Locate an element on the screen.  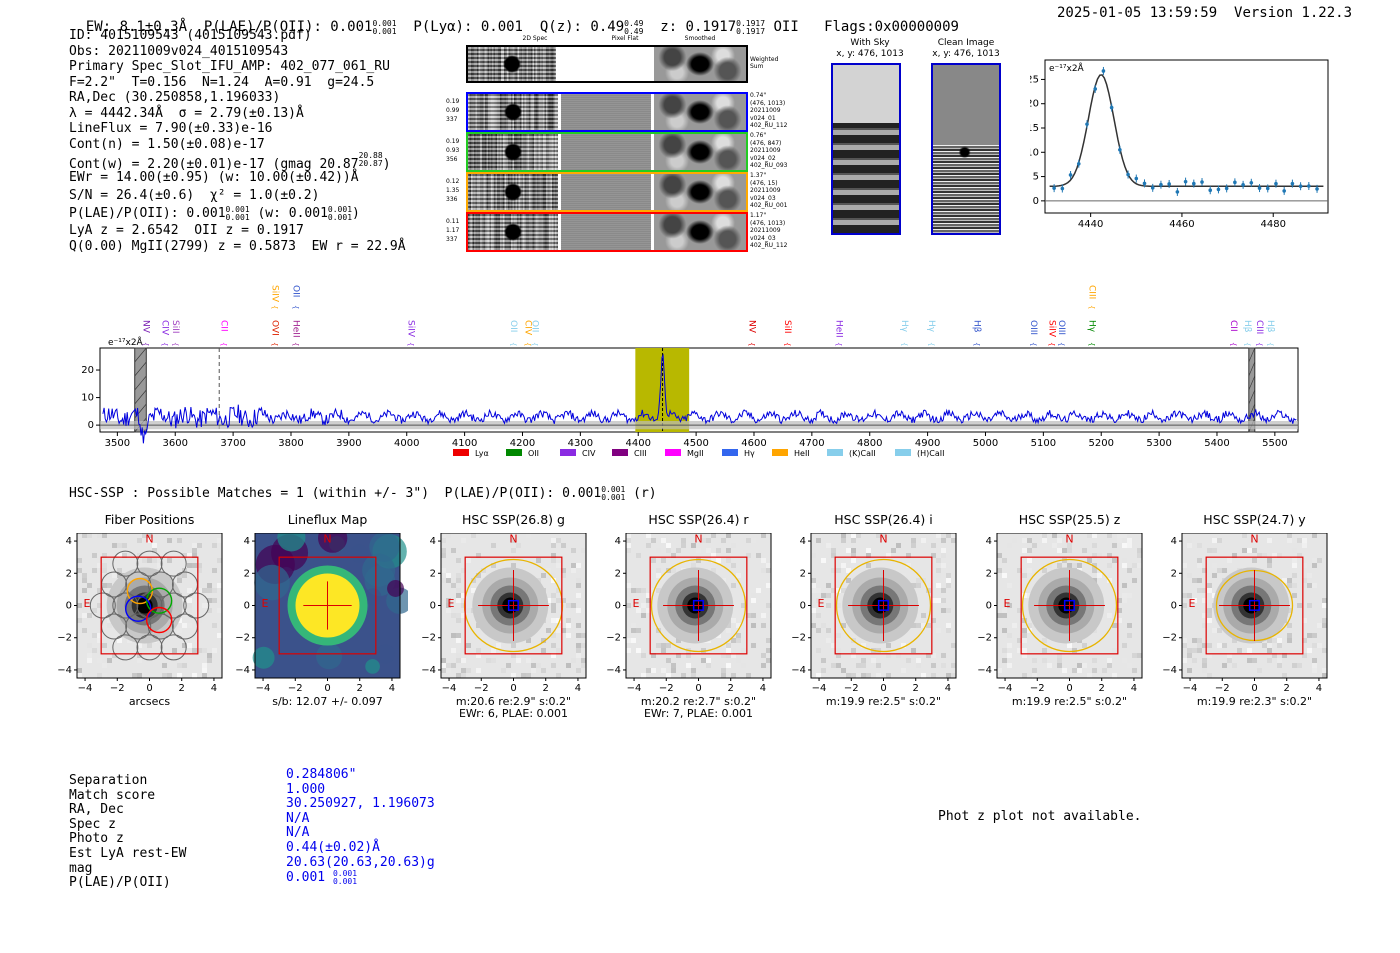
stamp-xtick-label: 2 is located at coordinates (1102, 688).